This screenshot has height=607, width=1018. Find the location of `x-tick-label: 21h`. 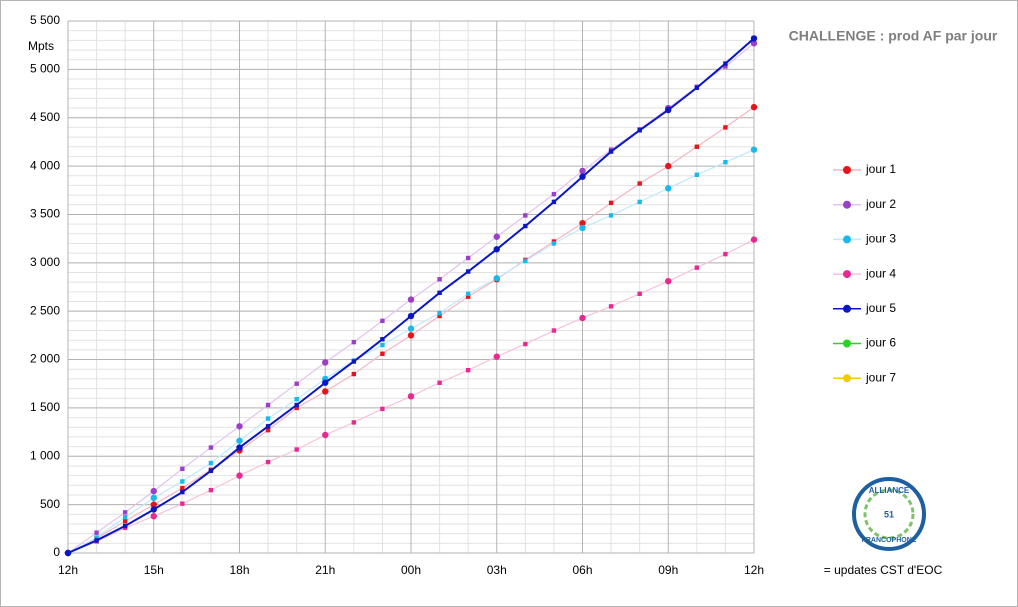

x-tick-label: 21h is located at coordinates (325, 570).